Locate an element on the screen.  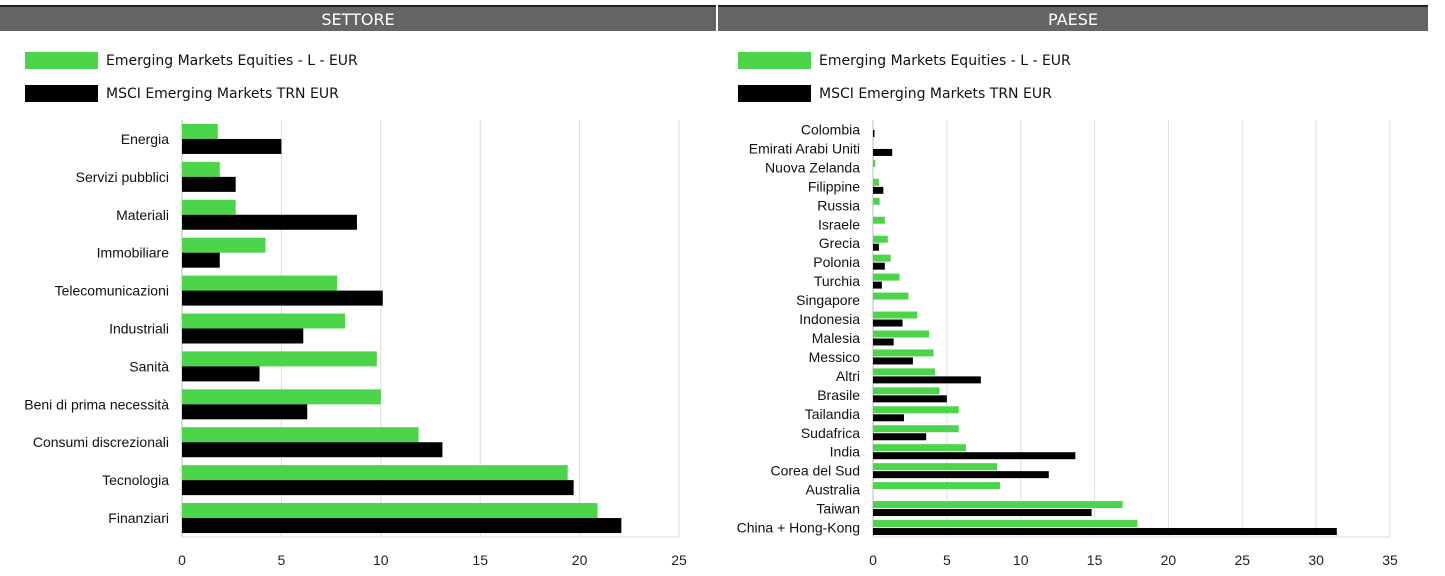
x-tick-label: 15 is located at coordinates (1095, 560).